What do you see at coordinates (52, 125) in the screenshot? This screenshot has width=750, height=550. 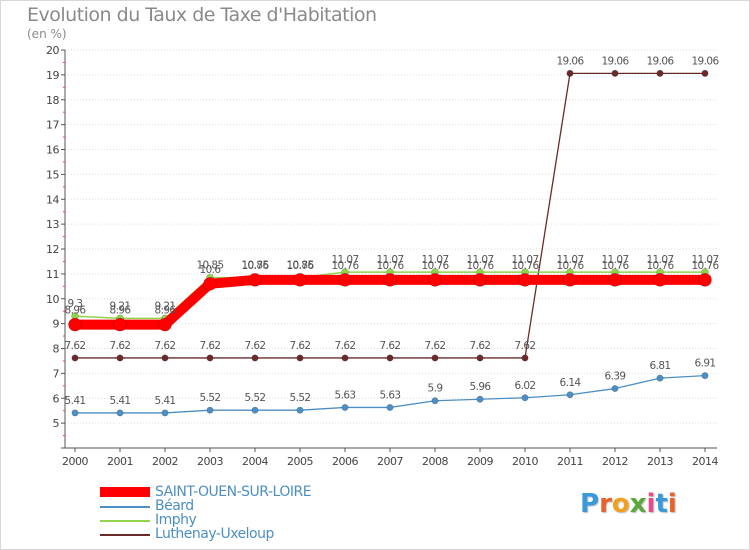 I see `y-tick-label: 17` at bounding box center [52, 125].